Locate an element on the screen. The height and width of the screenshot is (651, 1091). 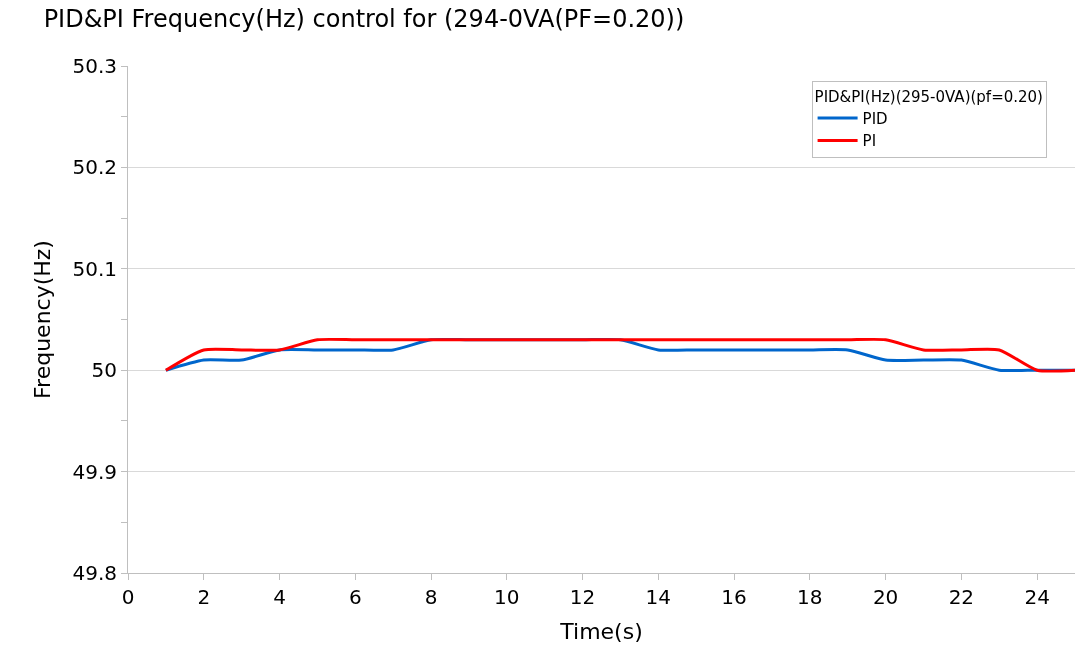
x-tick-label: 2 is located at coordinates (204, 597).